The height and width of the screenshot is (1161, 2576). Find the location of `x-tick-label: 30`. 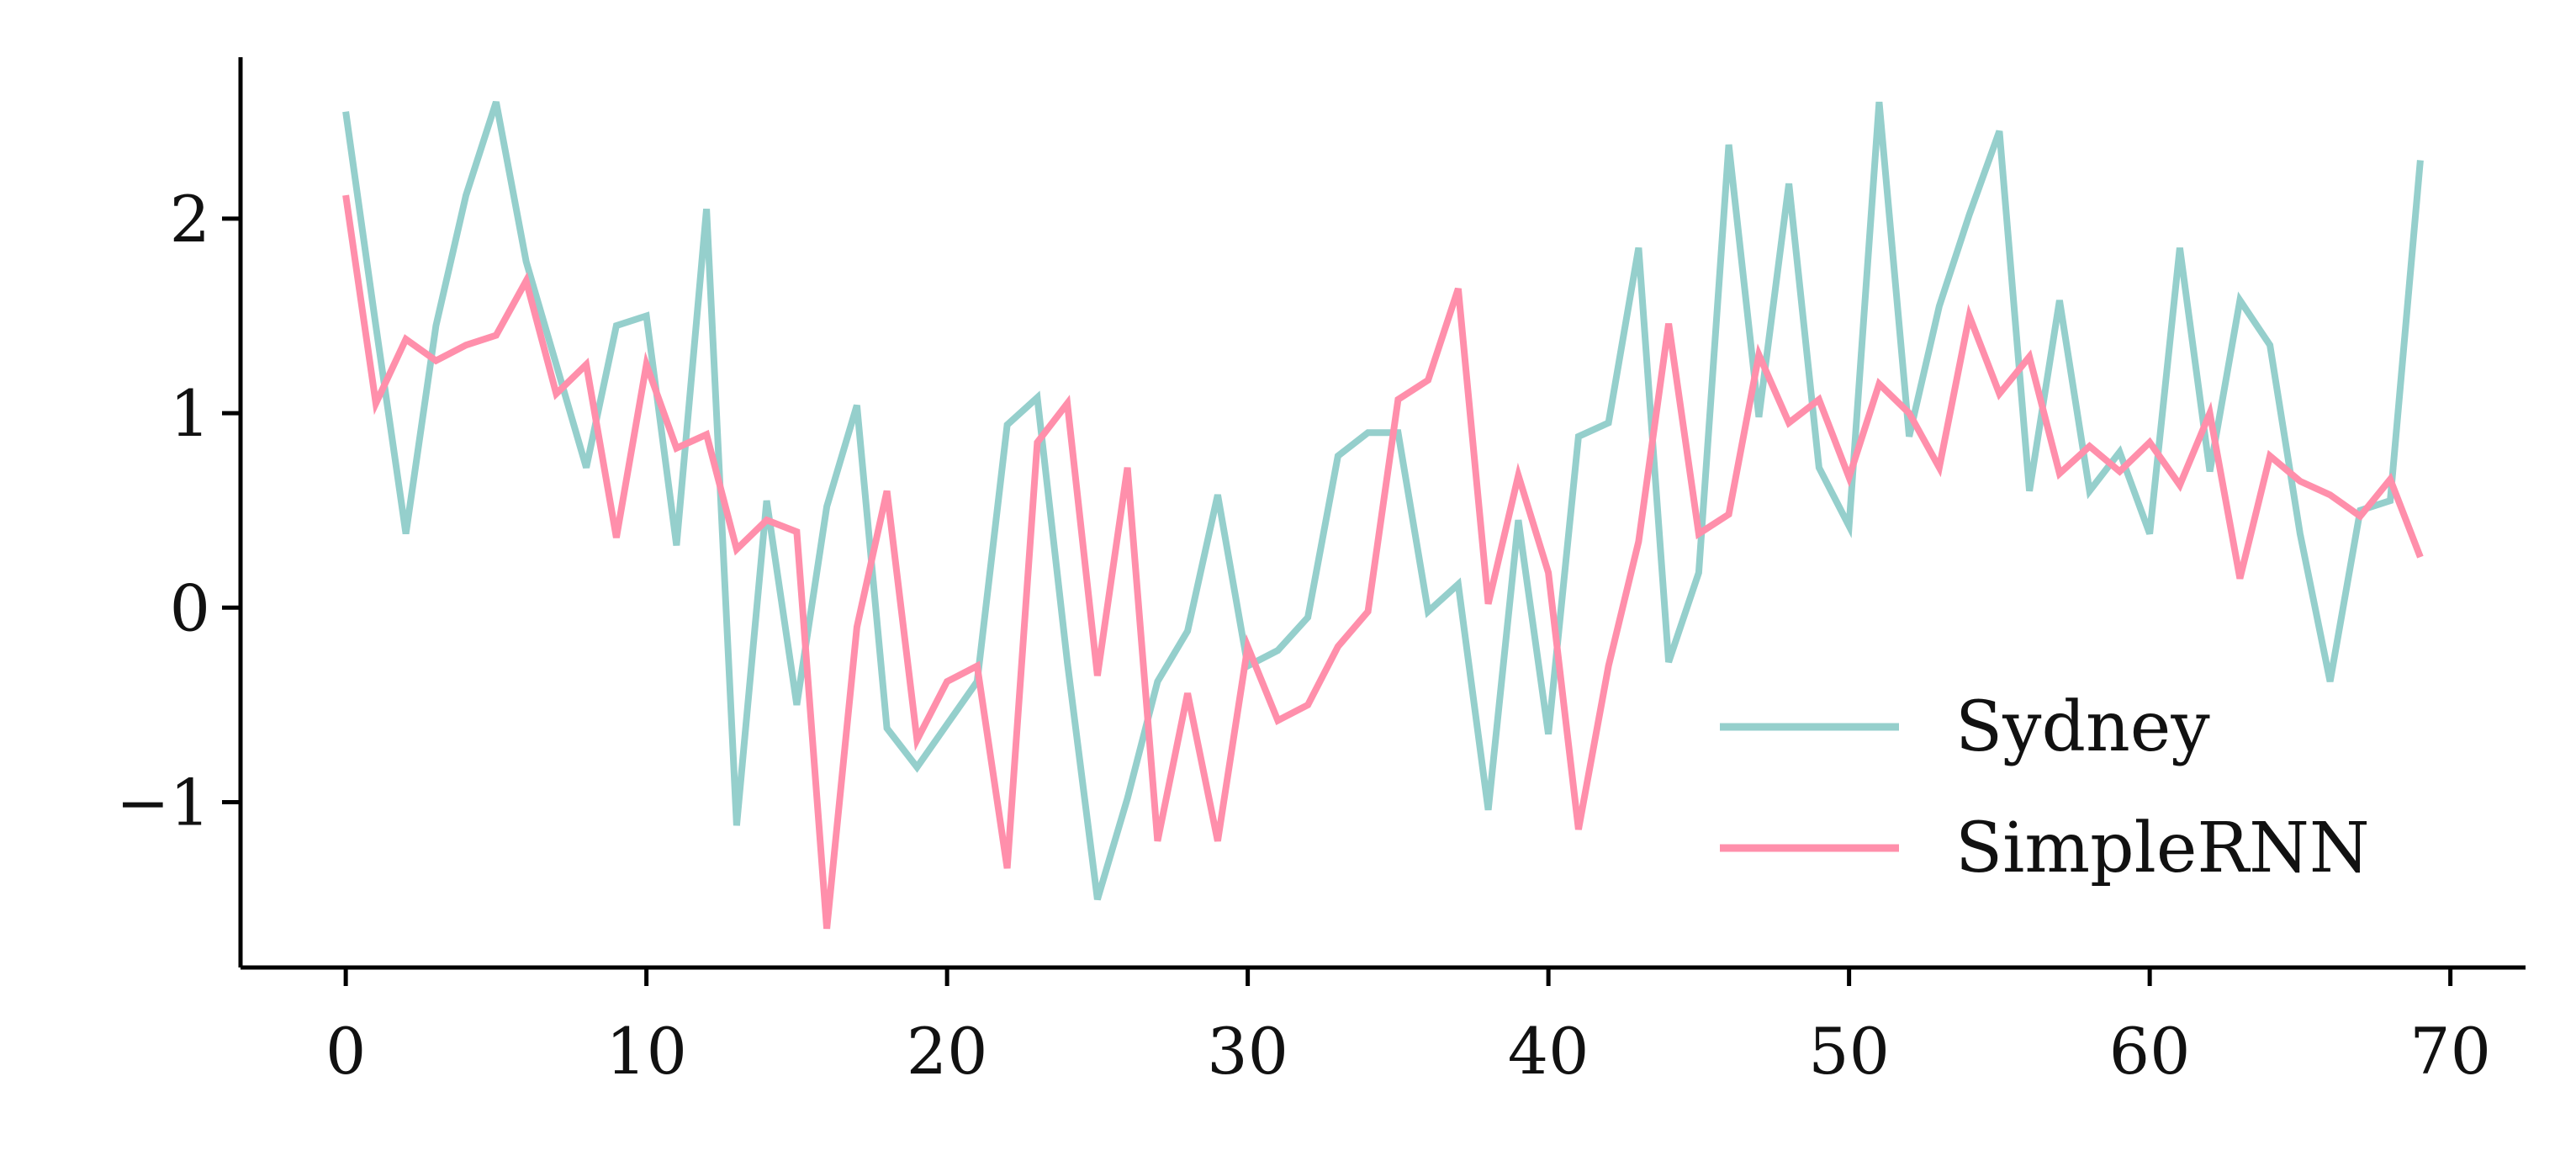

x-tick-label: 30 is located at coordinates (1247, 1051).